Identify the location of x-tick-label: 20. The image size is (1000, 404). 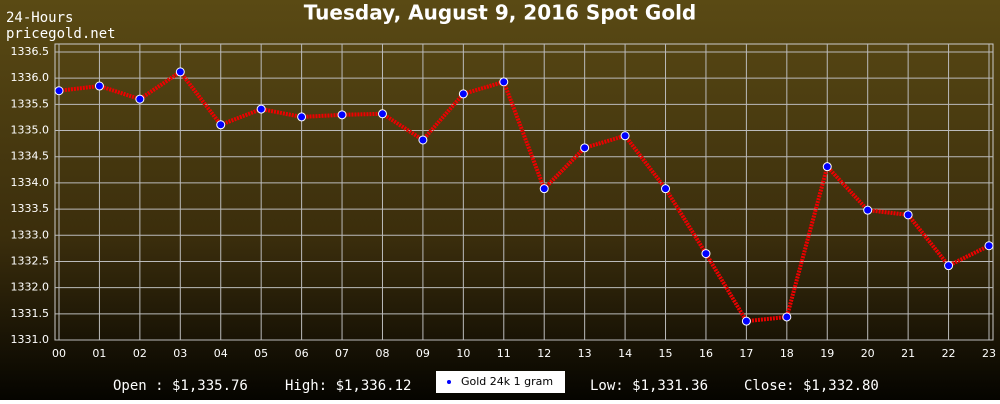
(868, 353).